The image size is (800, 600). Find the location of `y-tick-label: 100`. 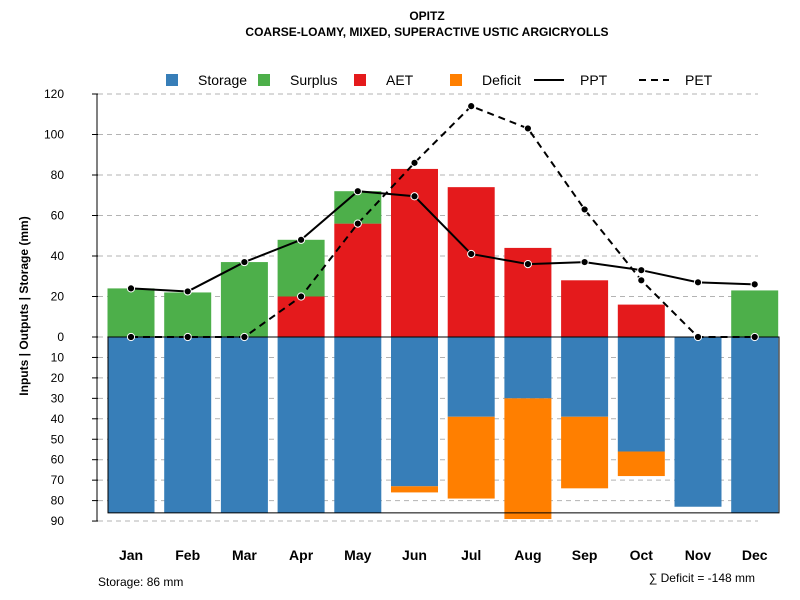

y-tick-label: 100 is located at coordinates (54, 135).